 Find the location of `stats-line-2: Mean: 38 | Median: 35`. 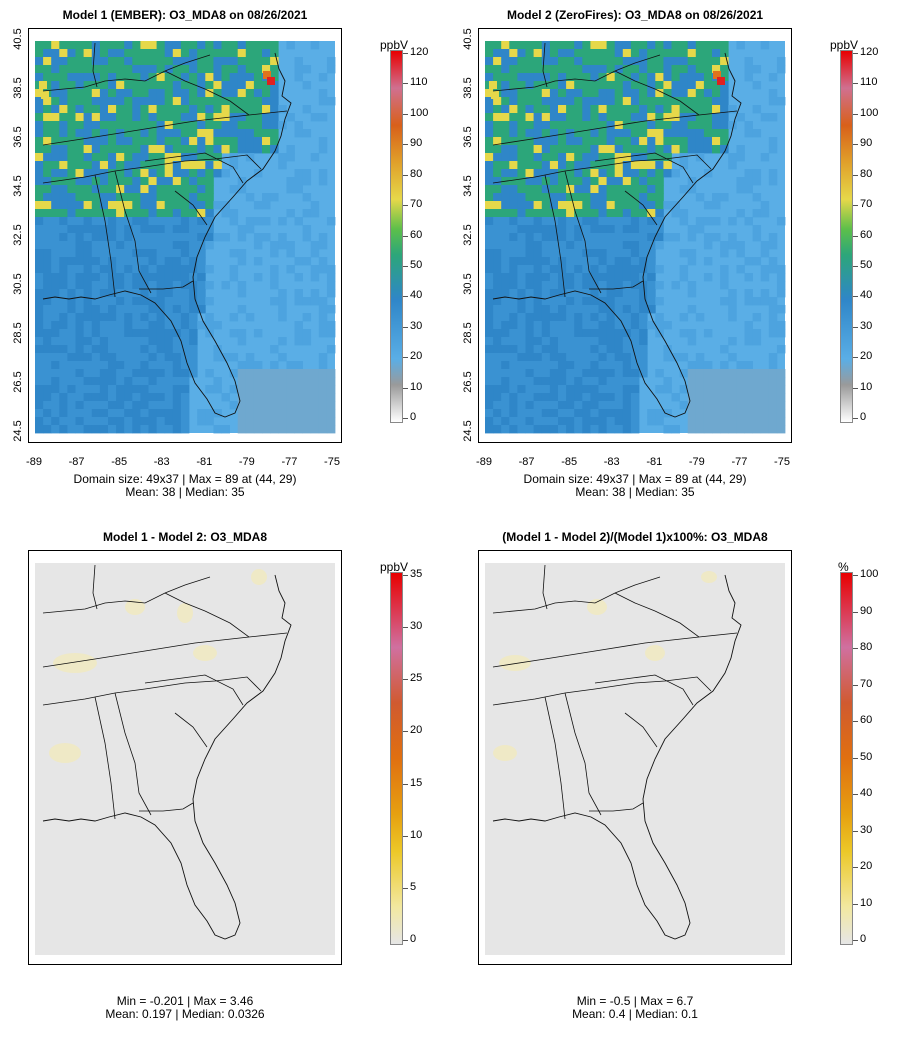

stats-line-2: Mean: 38 | Median: 35 is located at coordinates (635, 492).